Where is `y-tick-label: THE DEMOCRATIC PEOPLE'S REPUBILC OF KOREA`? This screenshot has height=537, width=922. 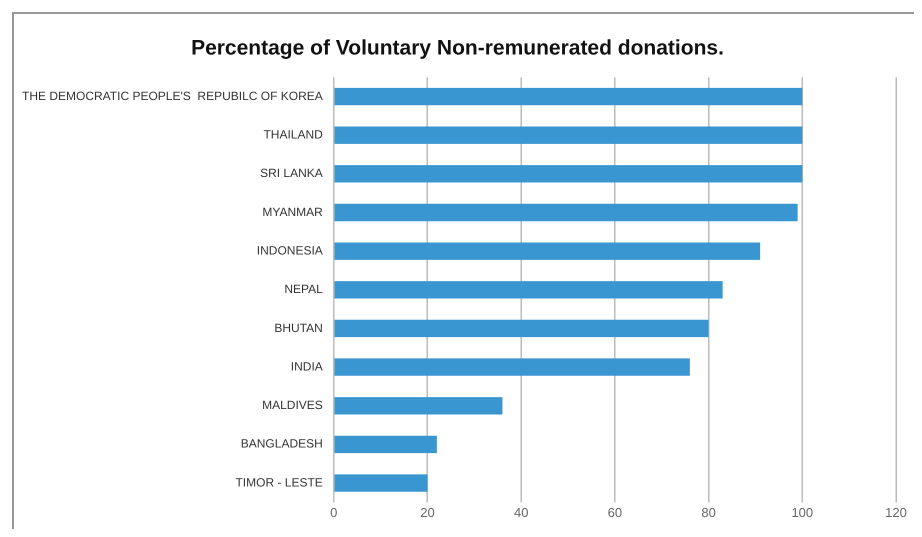 y-tick-label: THE DEMOCRATIC PEOPLE'S REPUBILC OF KOREA is located at coordinates (172, 95).